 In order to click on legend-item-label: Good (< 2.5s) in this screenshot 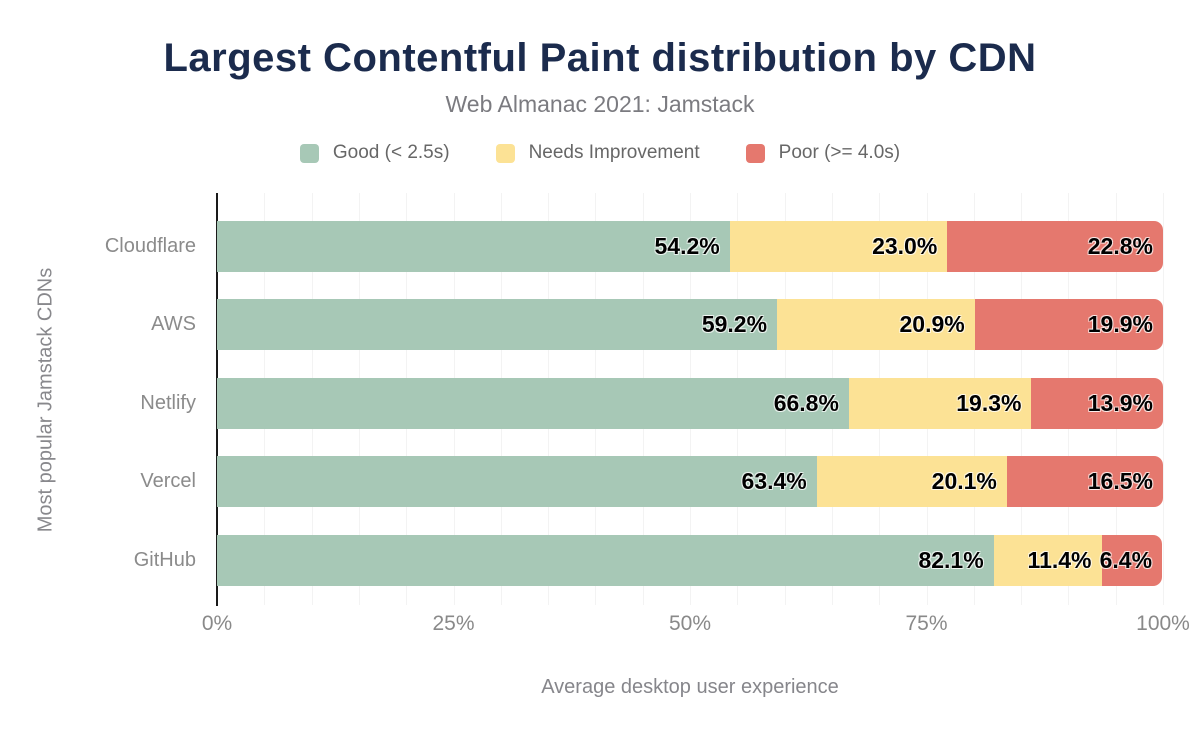, I will do `click(391, 152)`.